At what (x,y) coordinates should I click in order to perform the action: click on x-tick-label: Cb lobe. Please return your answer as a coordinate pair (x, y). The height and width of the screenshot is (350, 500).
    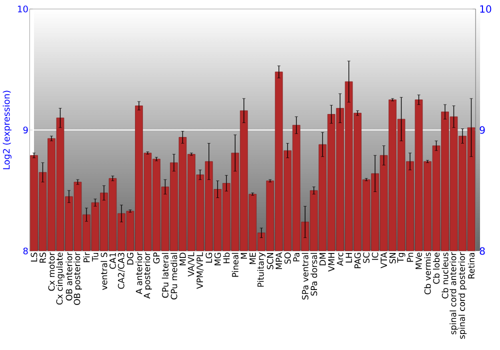
    Looking at the image, I should click on (436, 268).